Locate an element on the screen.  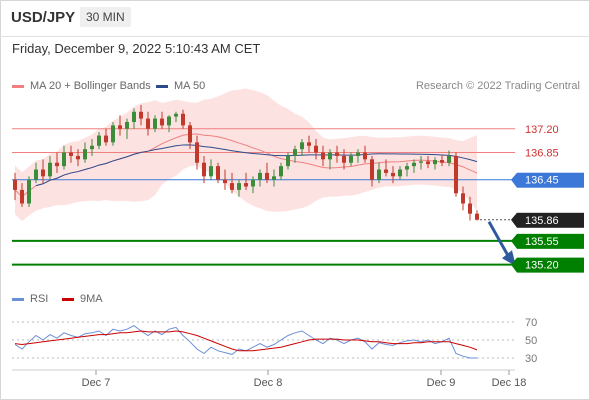
price-legend: MA 20 + Bollinger Bands MA 50 is located at coordinates (295, 87).